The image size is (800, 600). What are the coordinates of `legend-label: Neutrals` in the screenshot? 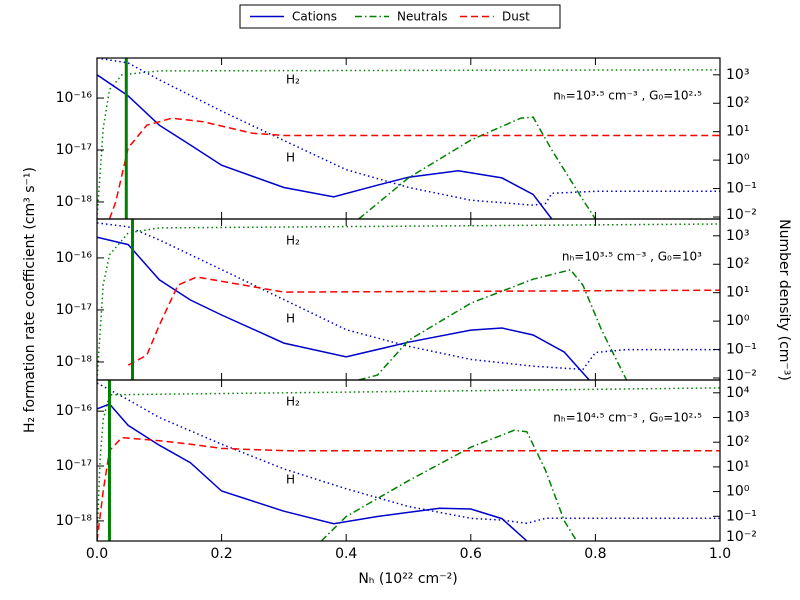 It's located at (422, 17).